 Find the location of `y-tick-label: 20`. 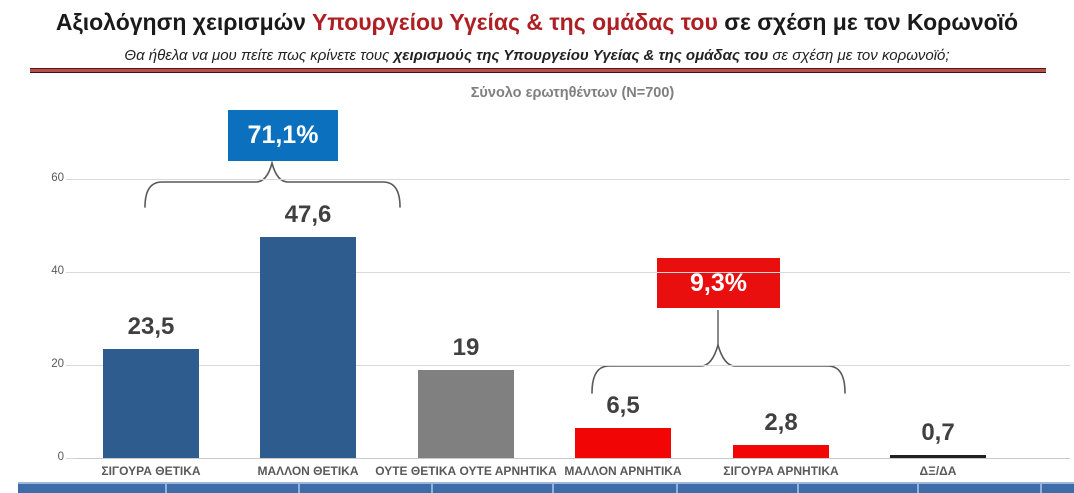

y-tick-label: 20 is located at coordinates (57, 364).